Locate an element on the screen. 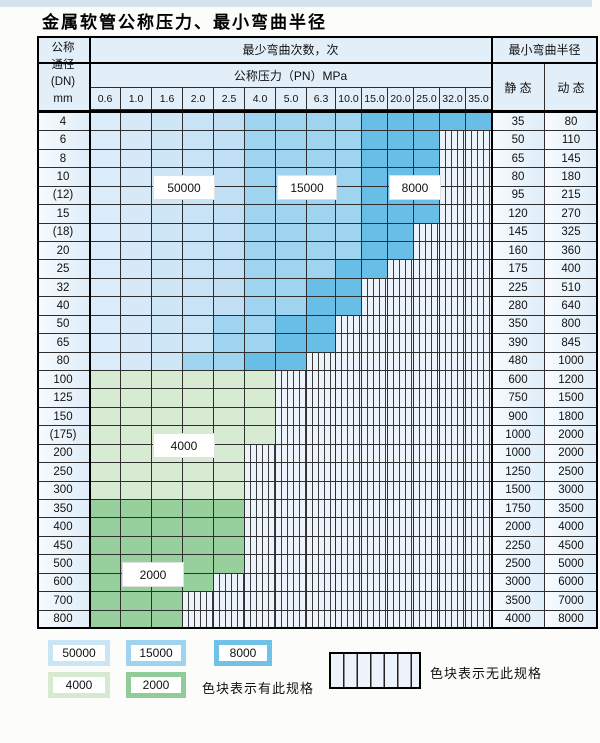 This screenshot has width=600, height=743. dn-header-line: mm is located at coordinates (63, 99).